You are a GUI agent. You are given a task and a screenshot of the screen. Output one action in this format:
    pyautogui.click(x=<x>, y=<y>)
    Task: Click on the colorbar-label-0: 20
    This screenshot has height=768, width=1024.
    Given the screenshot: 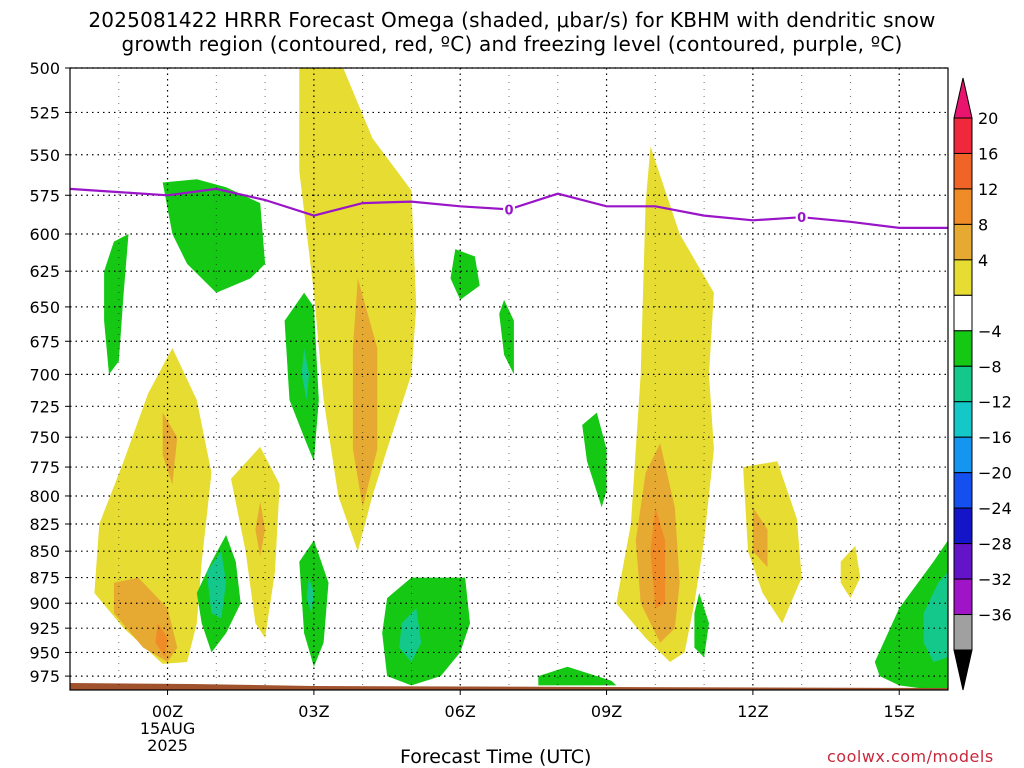 What is the action you would take?
    pyautogui.click(x=988, y=118)
    